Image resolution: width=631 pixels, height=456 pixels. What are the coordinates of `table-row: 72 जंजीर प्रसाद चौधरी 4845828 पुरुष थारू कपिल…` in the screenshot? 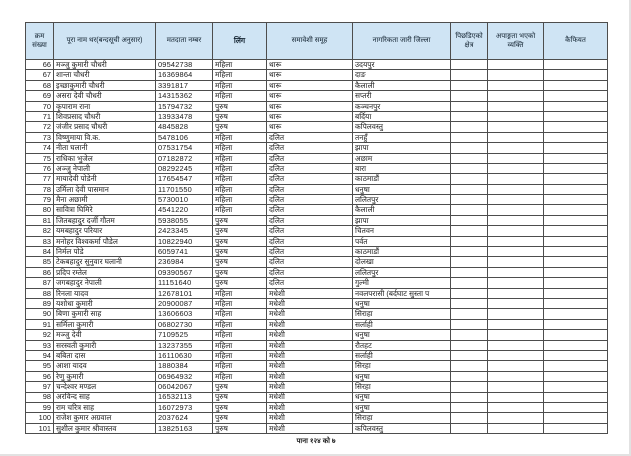 It's located at (316, 127).